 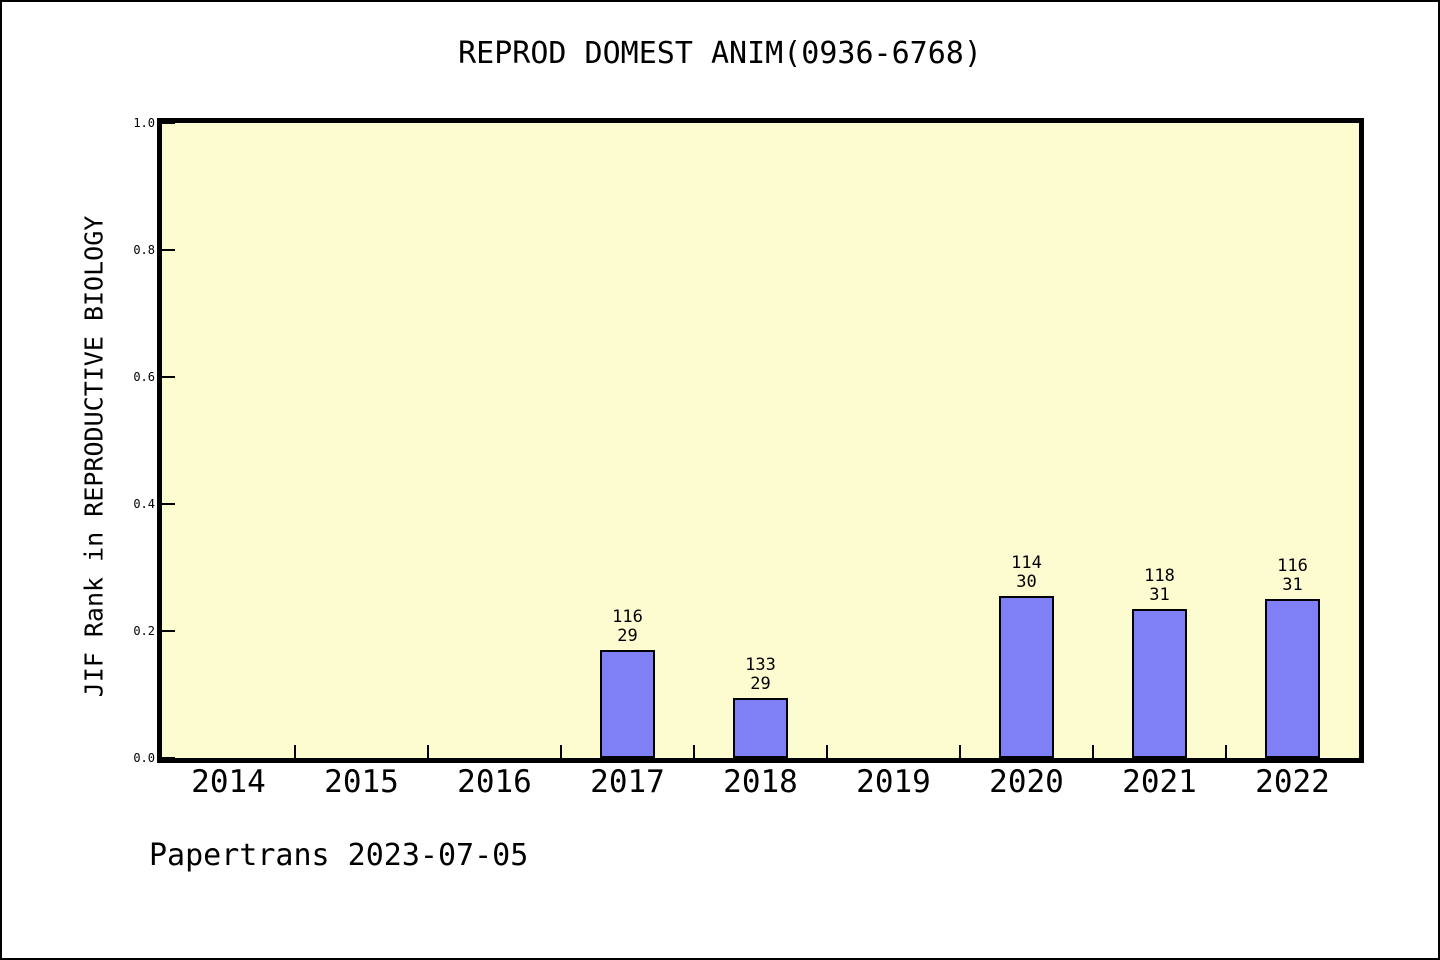 What do you see at coordinates (144, 504) in the screenshot?
I see `y-tick-label: 0.4` at bounding box center [144, 504].